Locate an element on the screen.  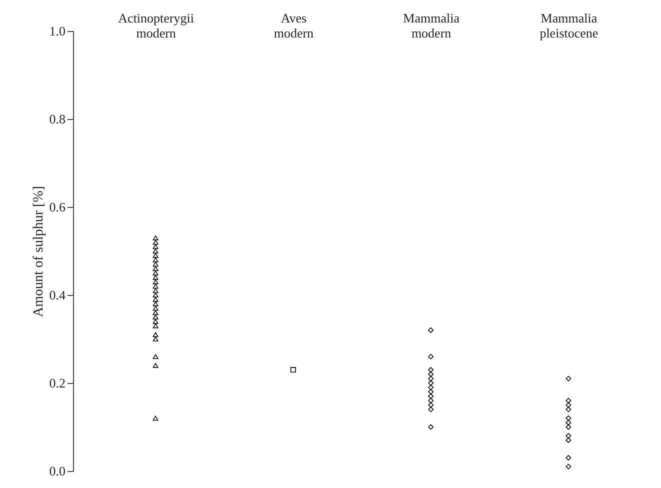
y-tick-label: 1.0 is located at coordinates (57, 31).